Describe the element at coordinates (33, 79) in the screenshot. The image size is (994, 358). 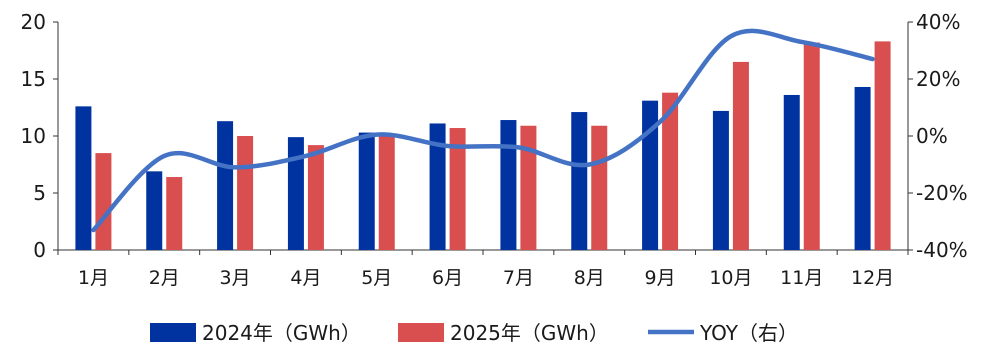
I see `y-left-tick-label: 15` at that location.